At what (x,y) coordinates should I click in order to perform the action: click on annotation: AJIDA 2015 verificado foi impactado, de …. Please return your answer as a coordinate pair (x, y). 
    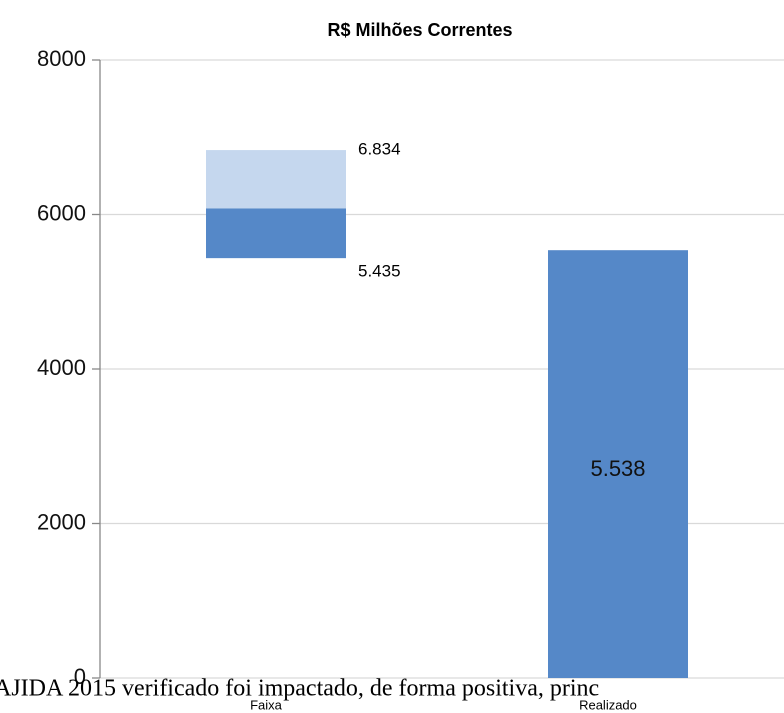
    Looking at the image, I should click on (299, 689).